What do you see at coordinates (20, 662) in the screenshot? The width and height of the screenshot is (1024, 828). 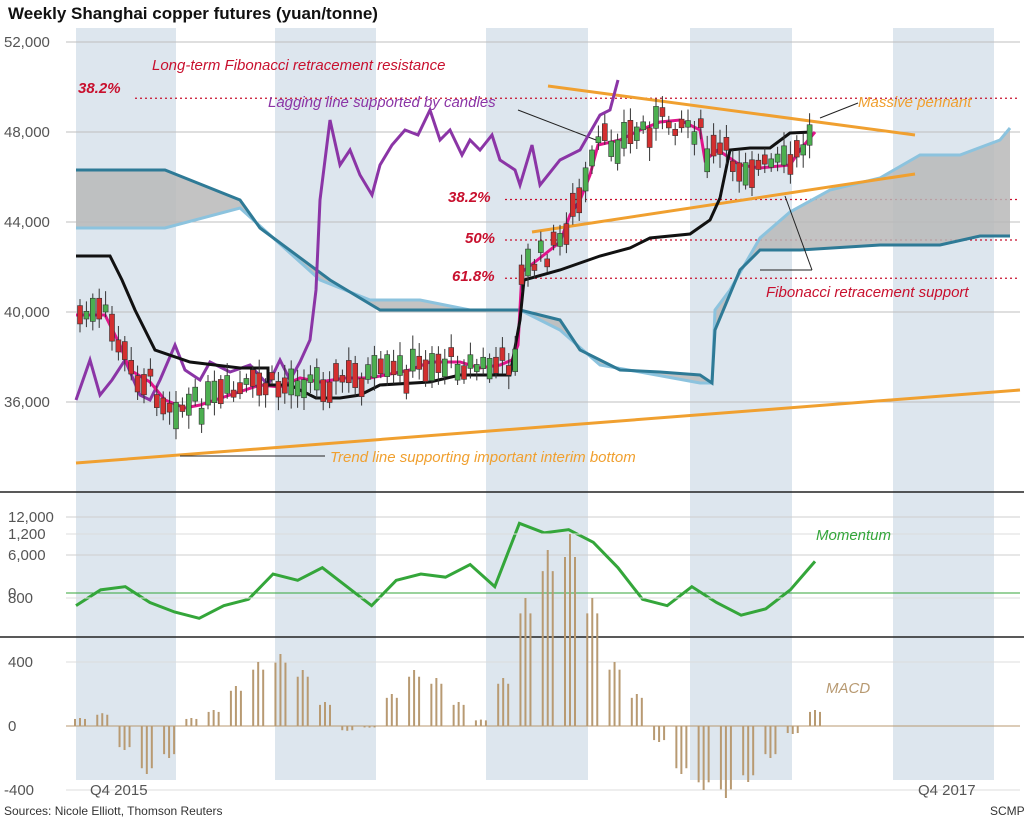 I see `macd-tick-label: 400` at bounding box center [20, 662].